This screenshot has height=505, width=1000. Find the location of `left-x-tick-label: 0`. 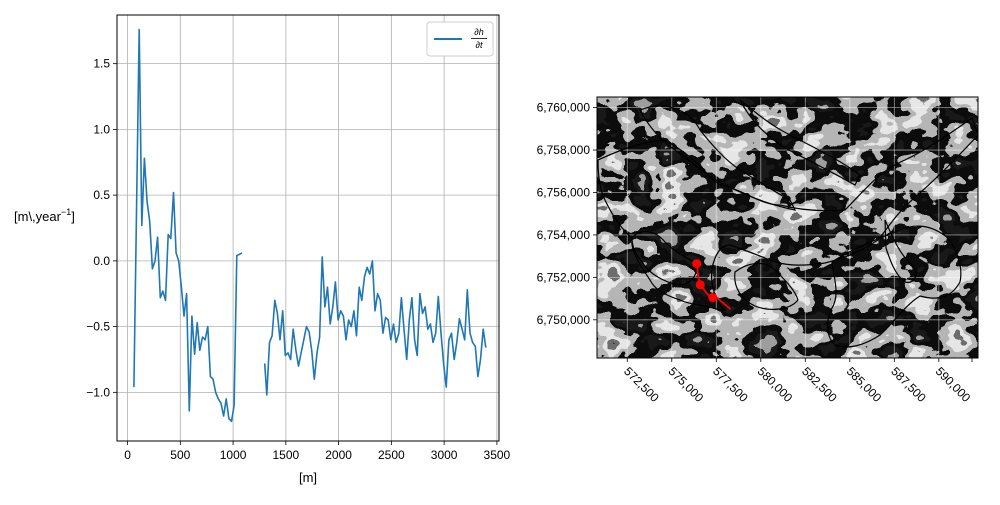

left-x-tick-label: 0 is located at coordinates (127, 455).